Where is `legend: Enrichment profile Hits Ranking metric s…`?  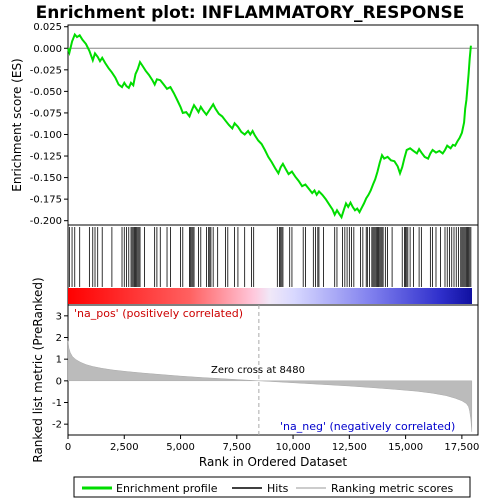
legend: Enrichment profile Hits Ranking metric s… is located at coordinates (272, 487).